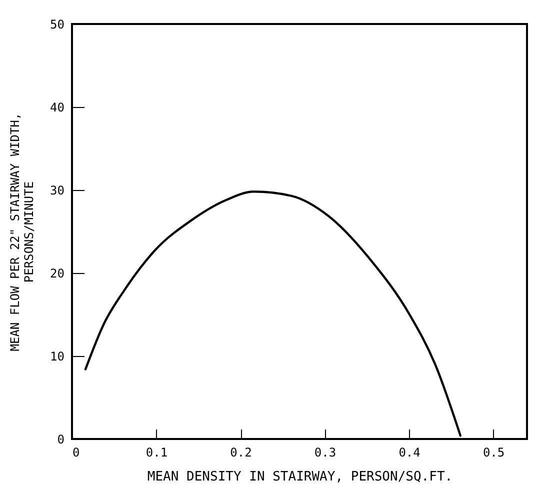 This screenshot has width=554, height=495. What do you see at coordinates (57, 357) in the screenshot?
I see `y-tick-label: 10` at bounding box center [57, 357].